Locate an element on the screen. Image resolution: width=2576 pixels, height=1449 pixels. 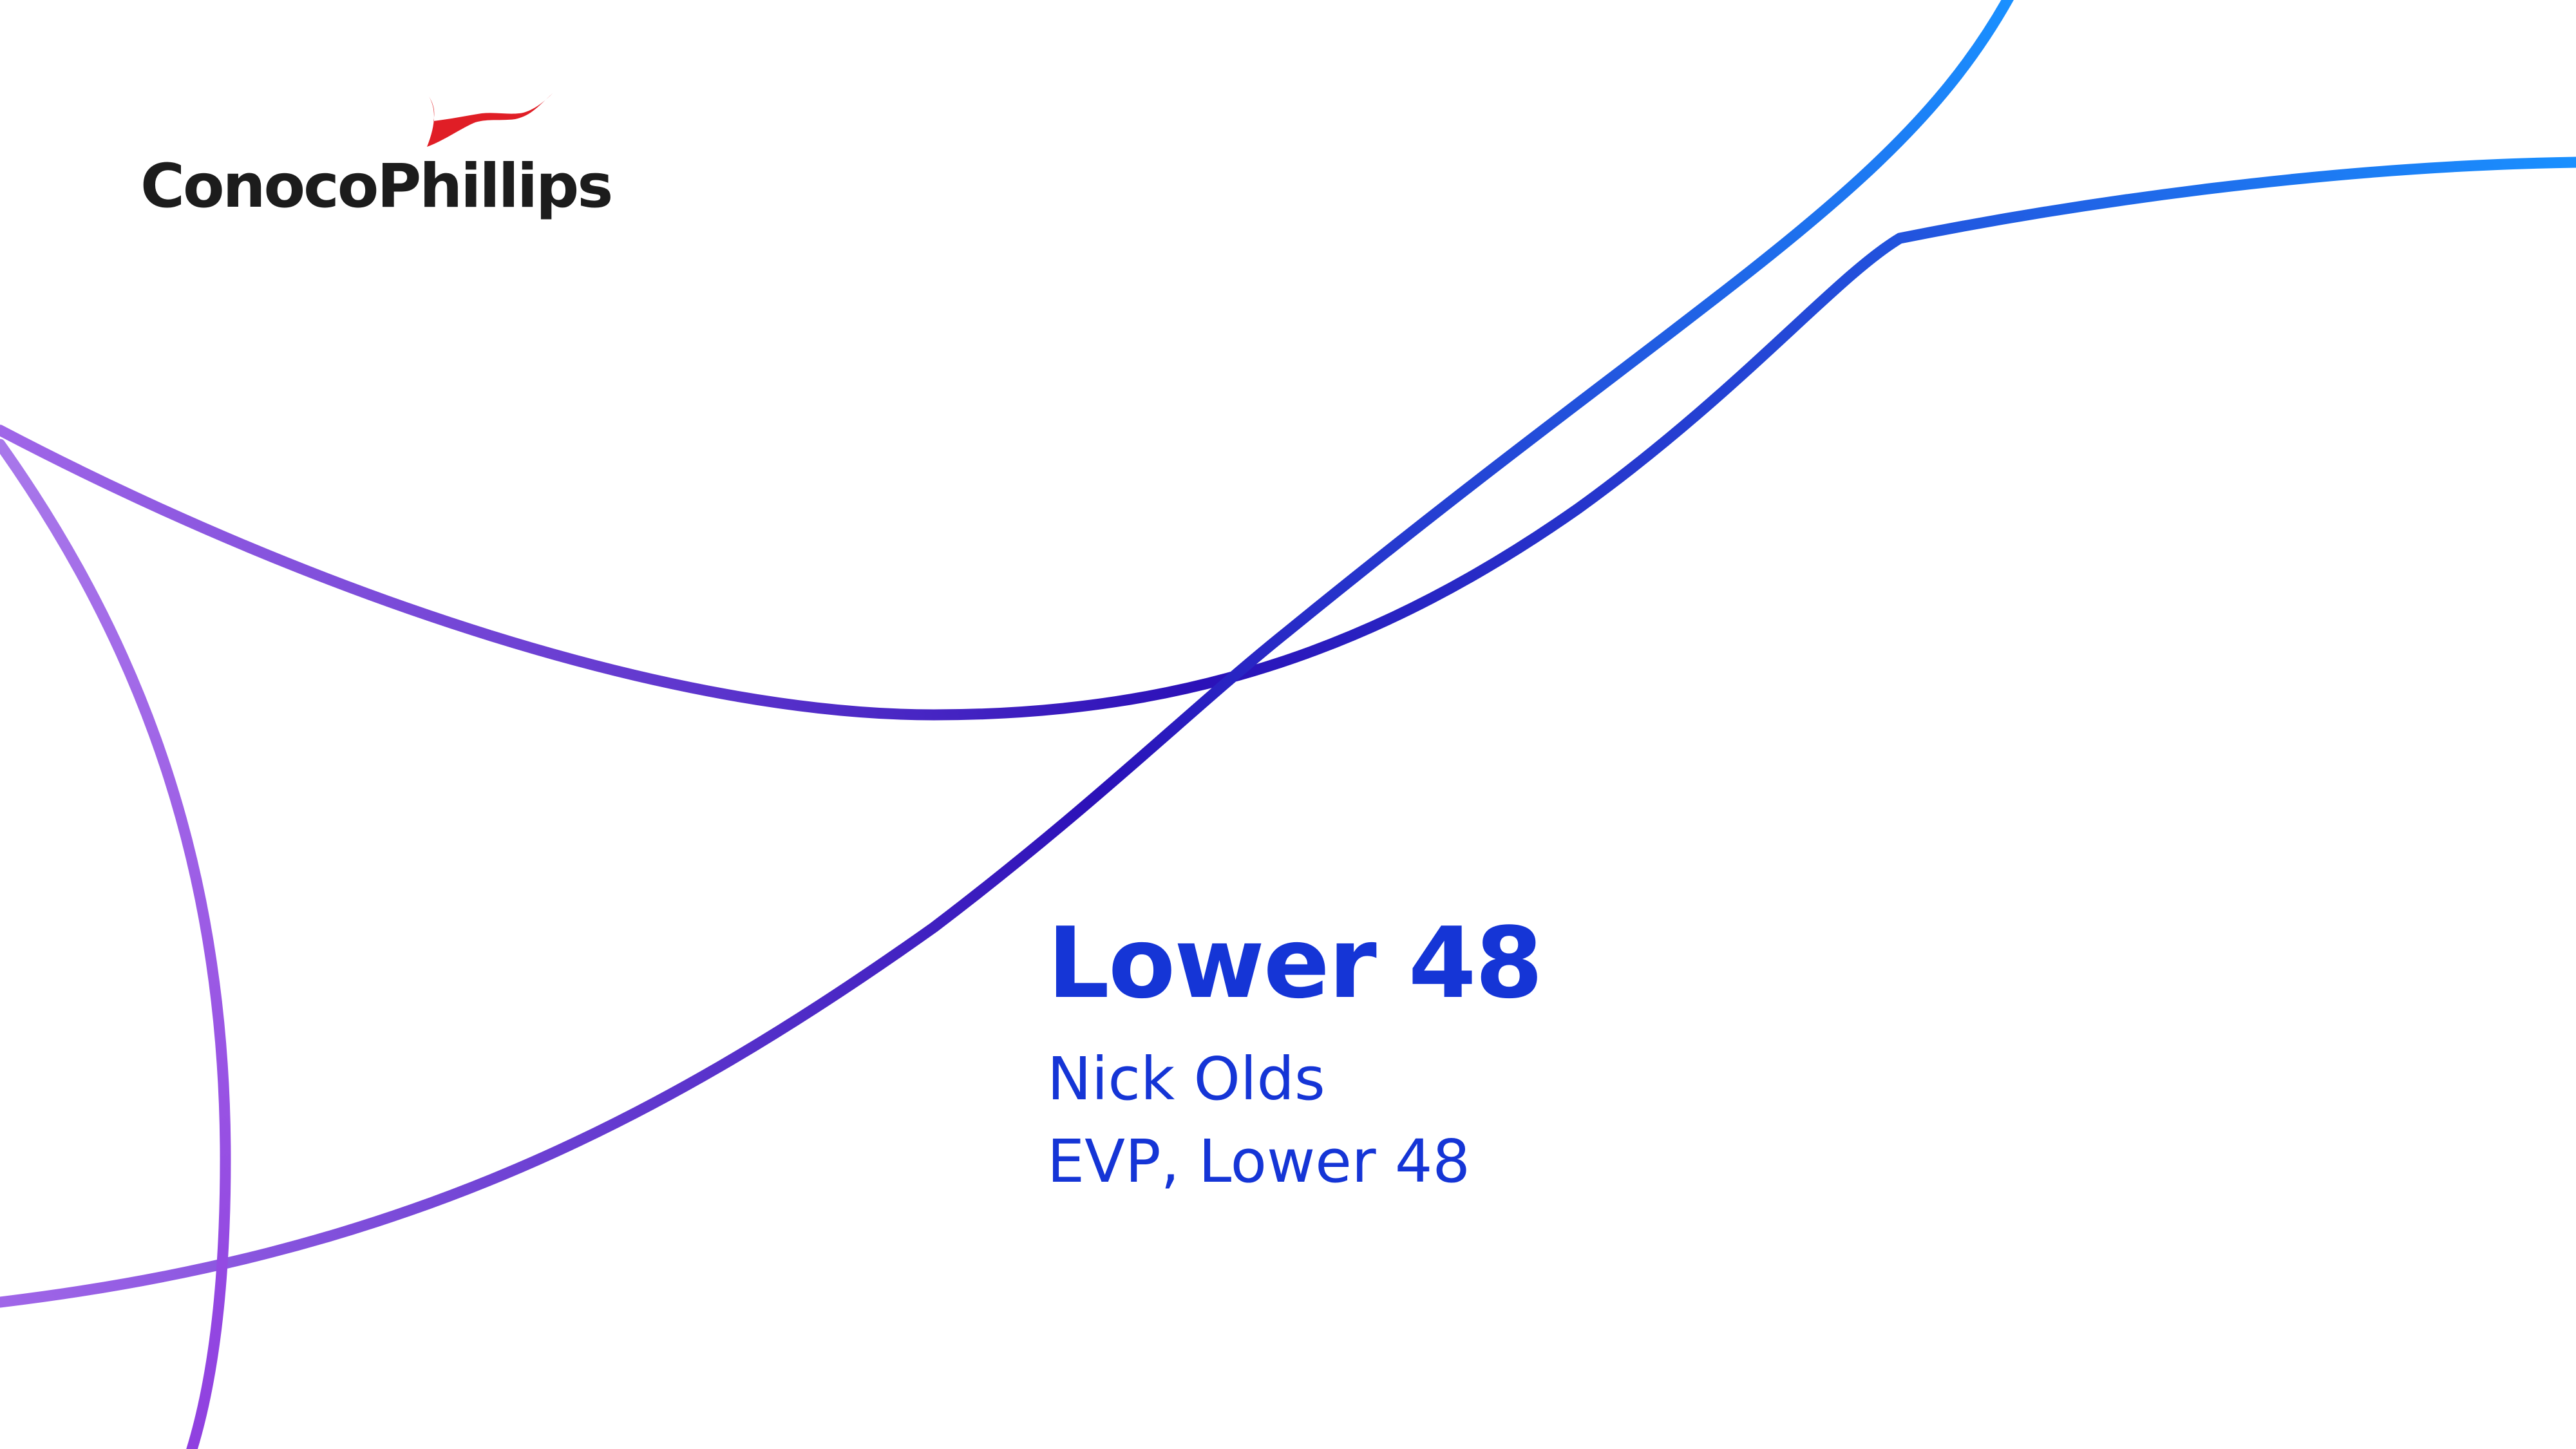
presenter-role: EVP, Lower 48 is located at coordinates (1258, 1161).